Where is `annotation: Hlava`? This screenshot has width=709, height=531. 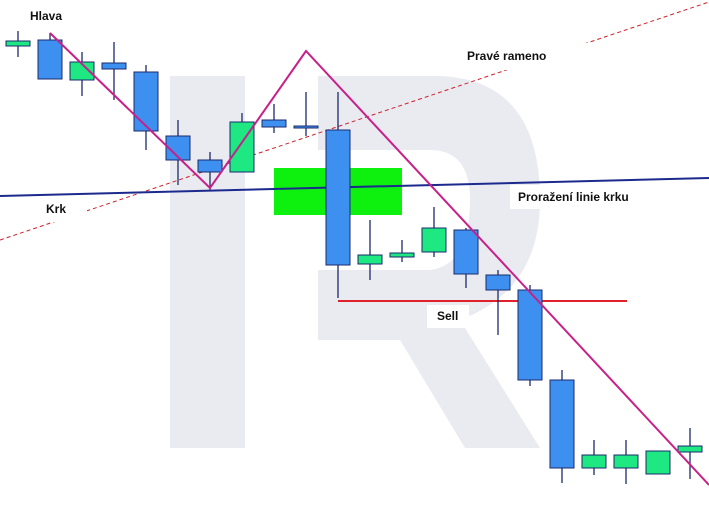 annotation: Hlava is located at coordinates (46, 16).